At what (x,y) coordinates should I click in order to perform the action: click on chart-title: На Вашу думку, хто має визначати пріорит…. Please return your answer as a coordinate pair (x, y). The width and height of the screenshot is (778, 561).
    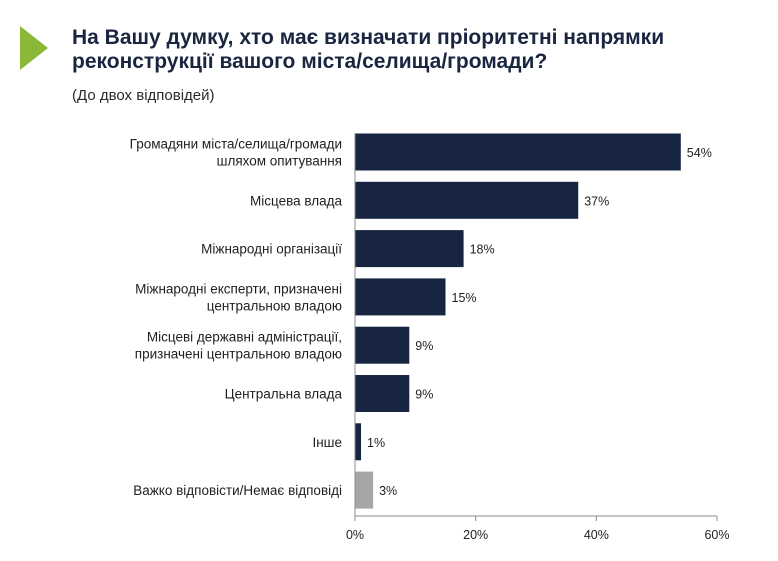
    Looking at the image, I should click on (422, 50).